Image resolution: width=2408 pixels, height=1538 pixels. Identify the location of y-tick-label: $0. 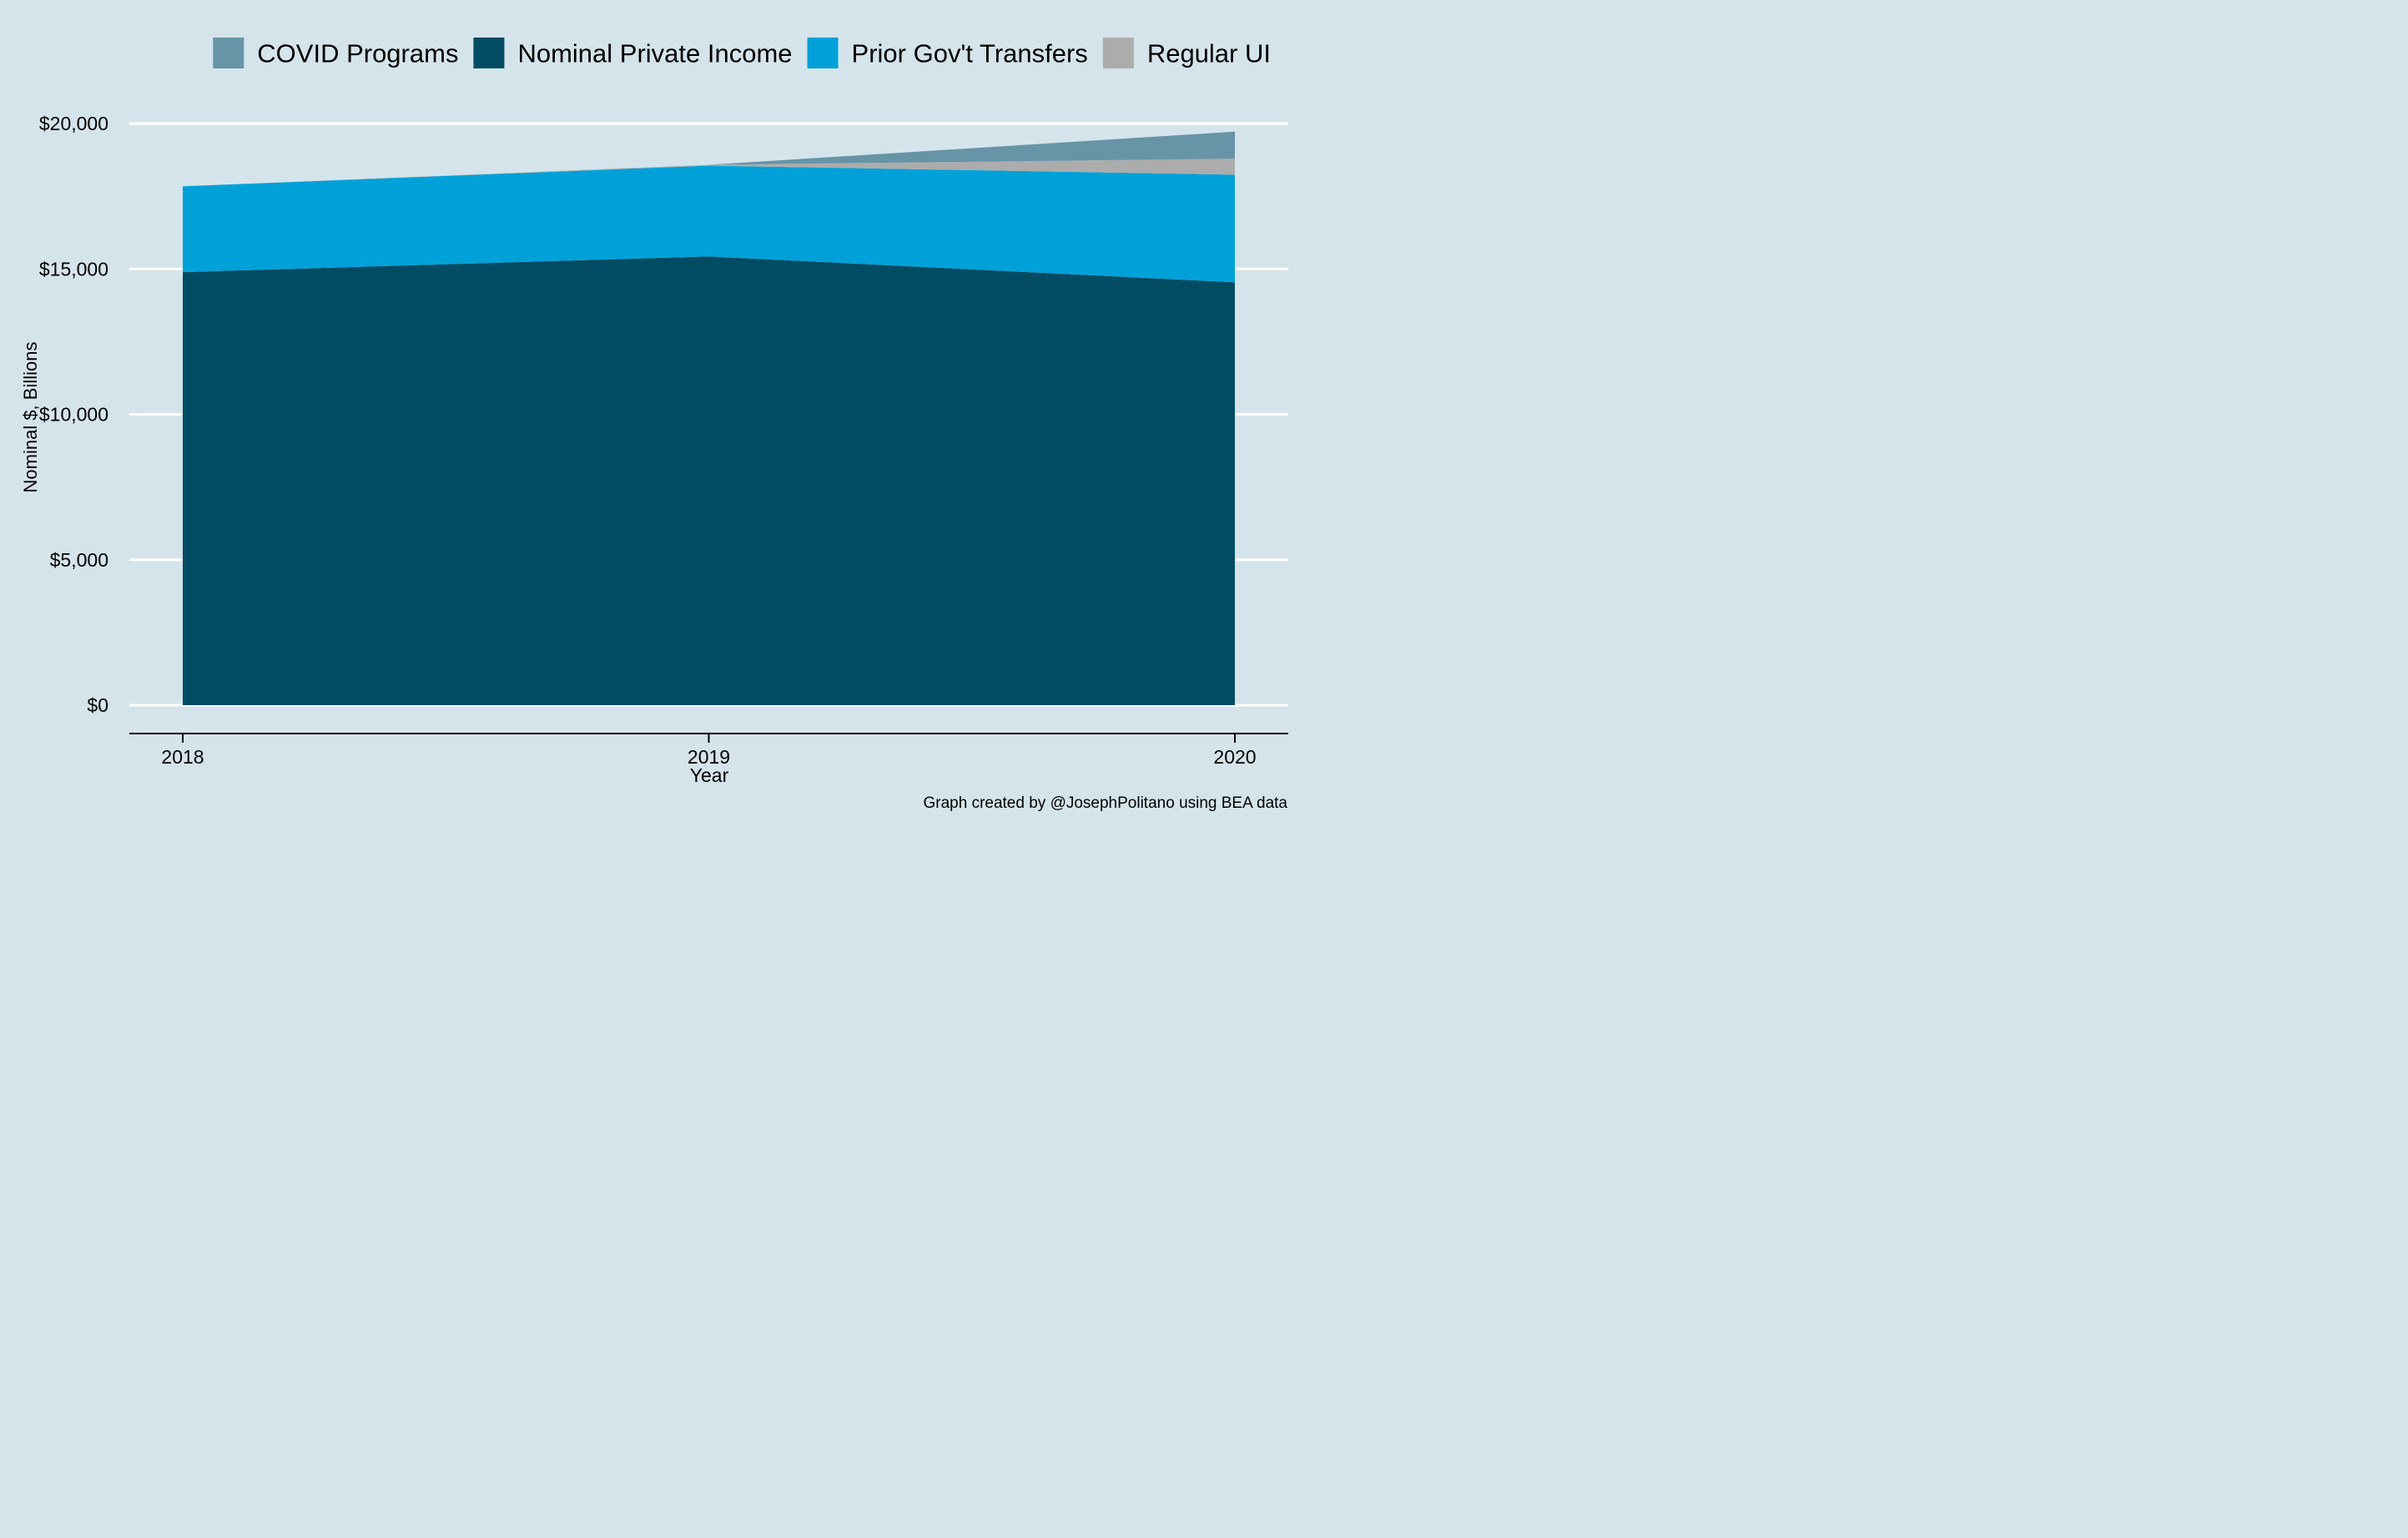
(97, 705).